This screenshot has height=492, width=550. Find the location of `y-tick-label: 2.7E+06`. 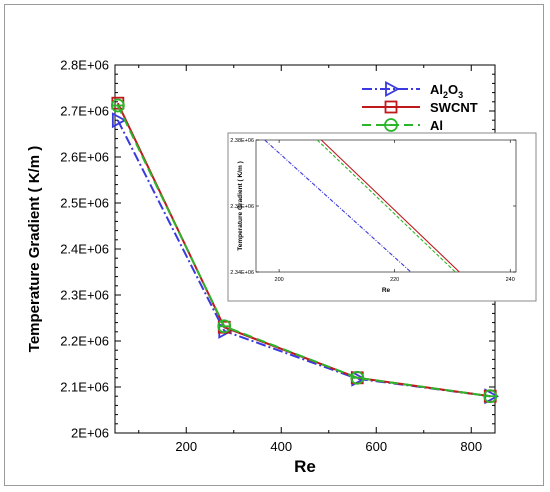

y-tick-label: 2.7E+06 is located at coordinates (84, 111).